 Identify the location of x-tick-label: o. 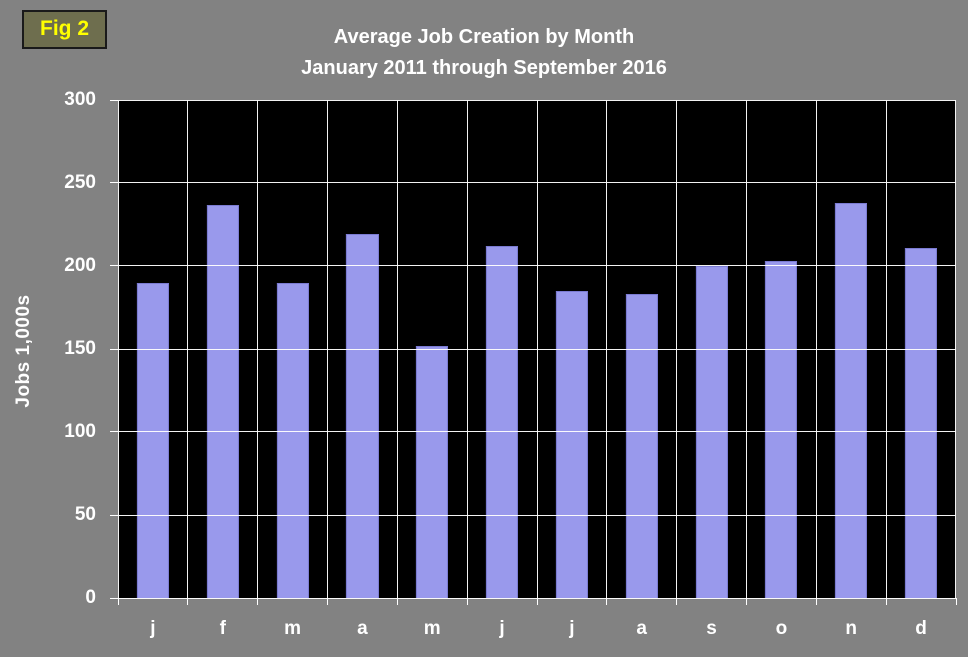
(781, 628).